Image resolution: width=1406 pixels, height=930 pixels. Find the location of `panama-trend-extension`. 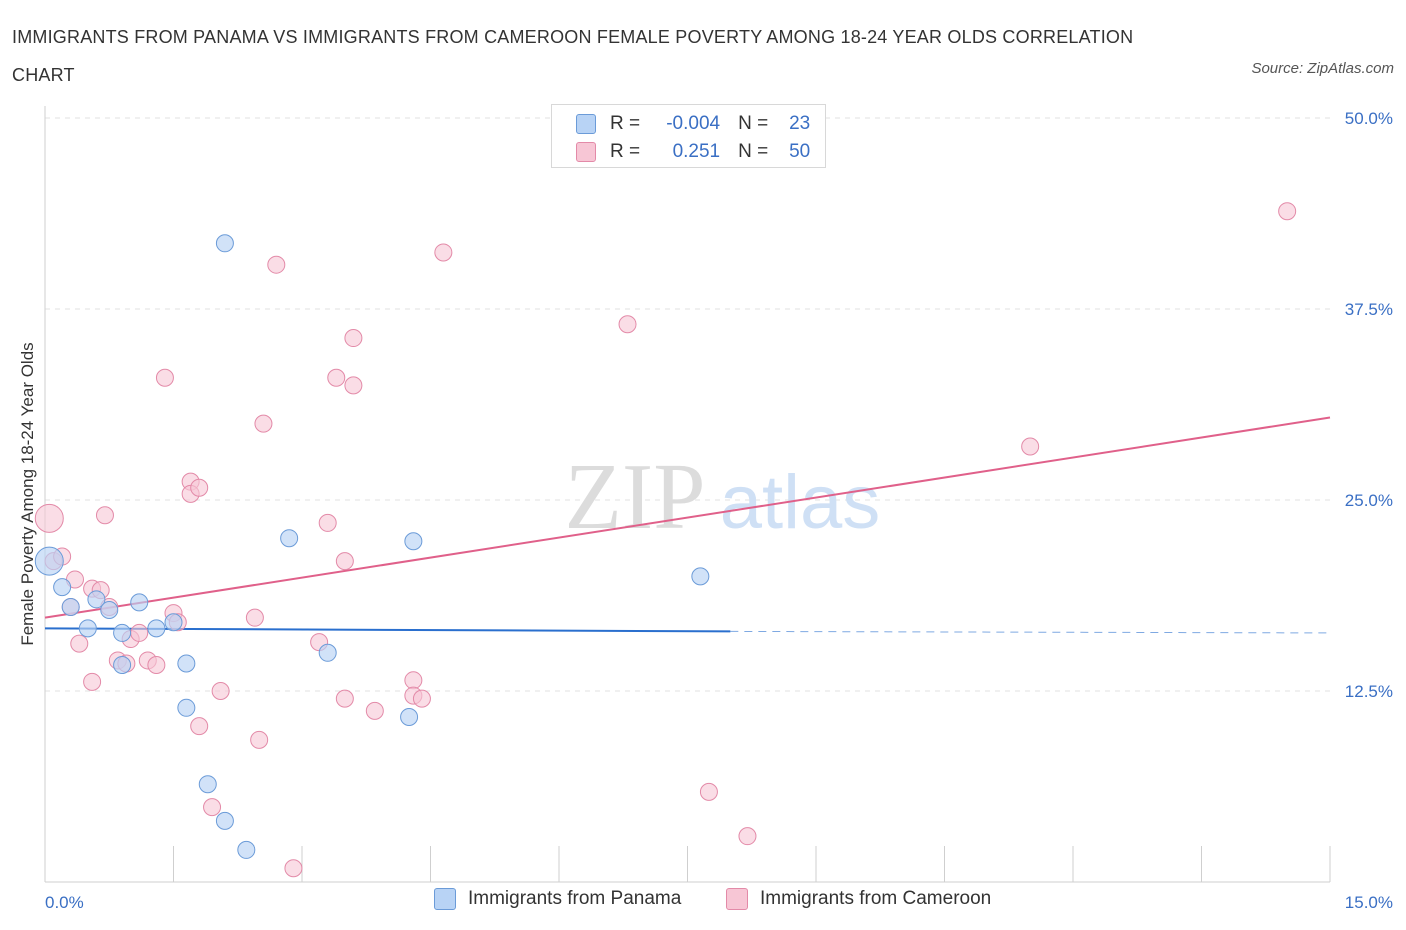

panama-trend-extension is located at coordinates (1030, 632).